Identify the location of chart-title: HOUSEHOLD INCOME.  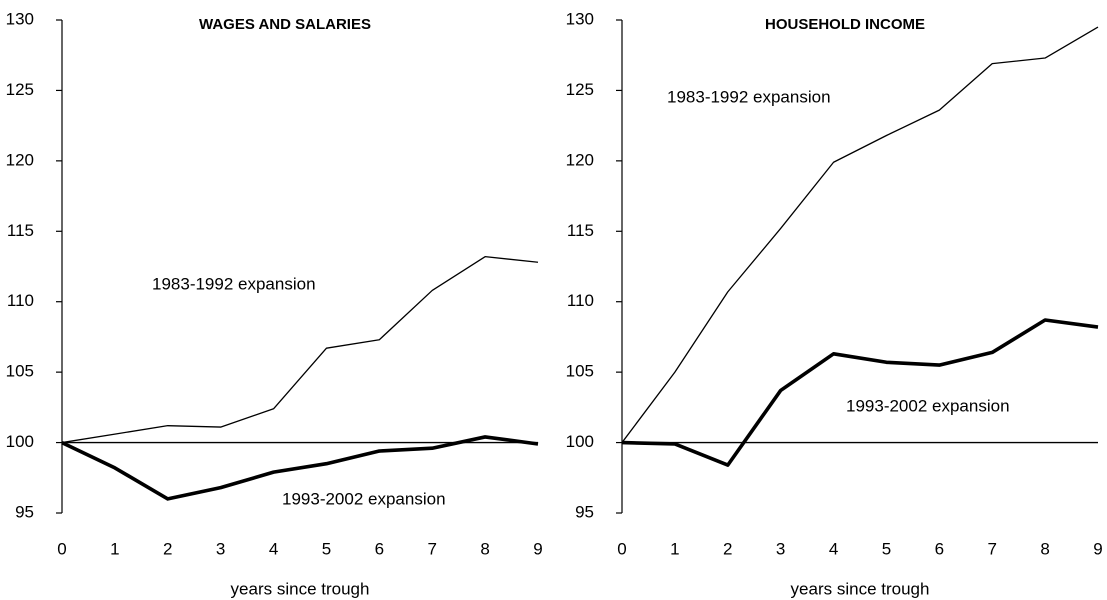
(845, 24).